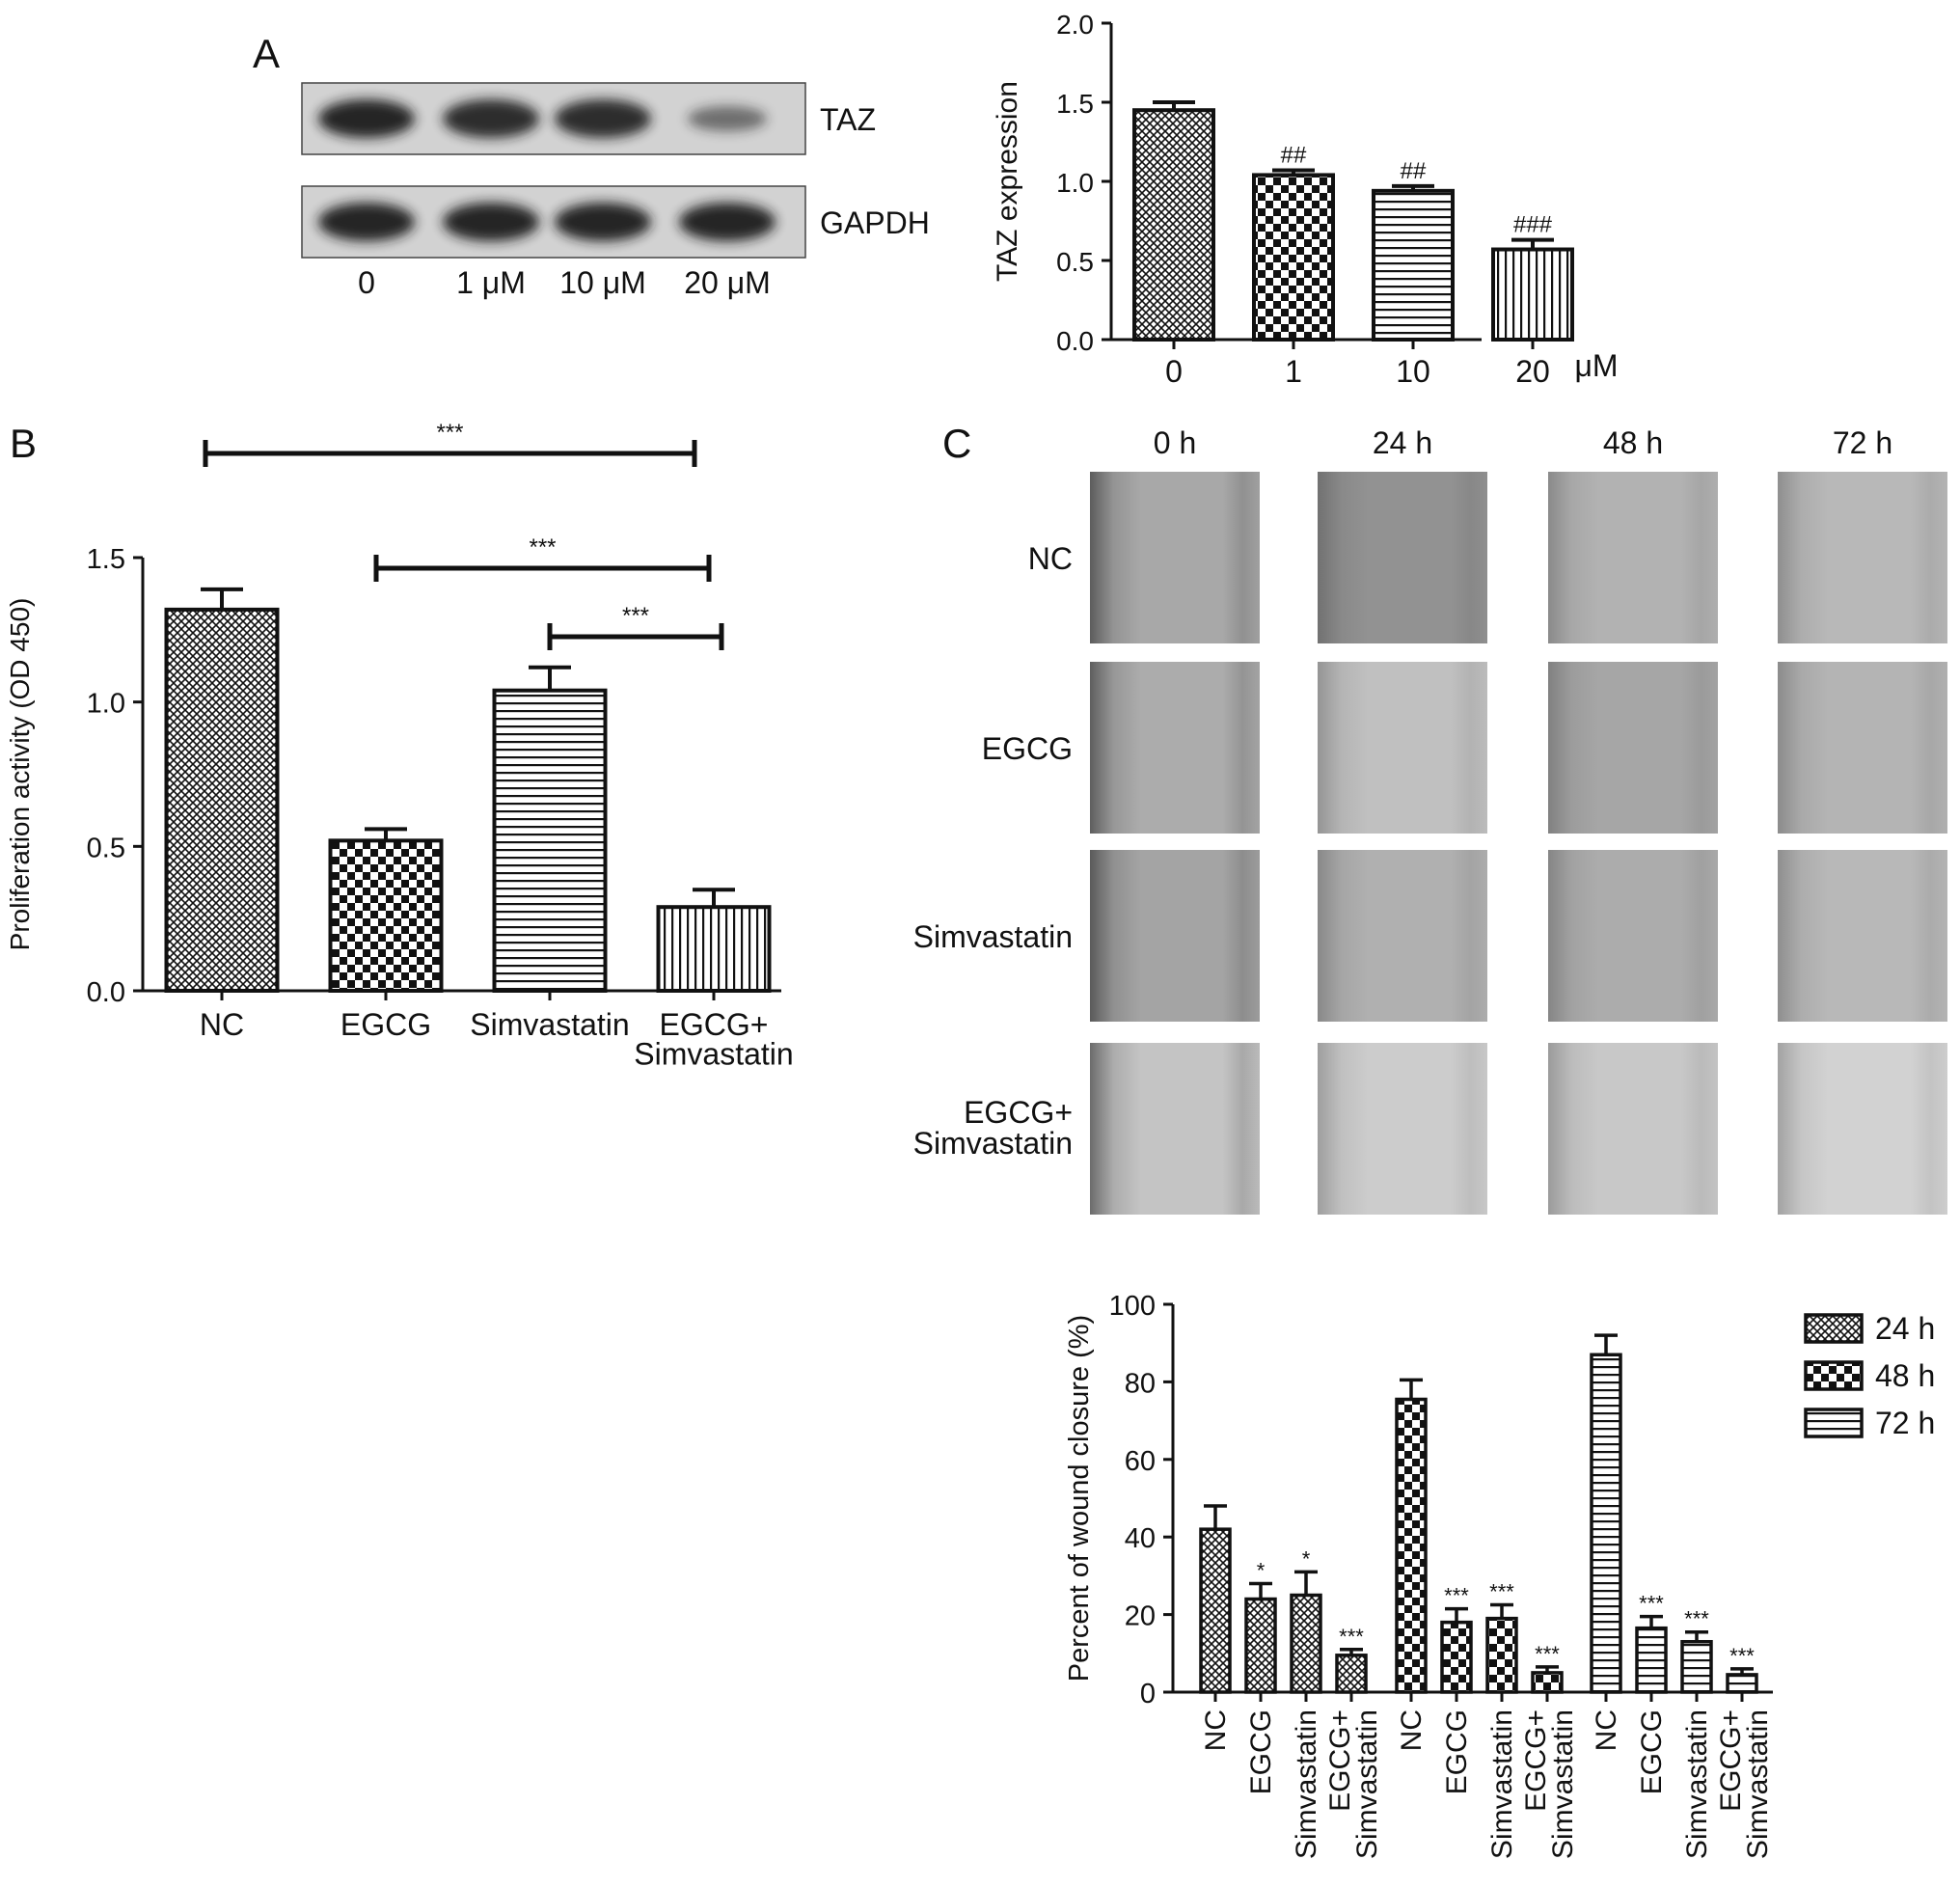 The image size is (1960, 1887). Describe the element at coordinates (23, 443) in the screenshot. I see `panel-label-b: B` at that location.